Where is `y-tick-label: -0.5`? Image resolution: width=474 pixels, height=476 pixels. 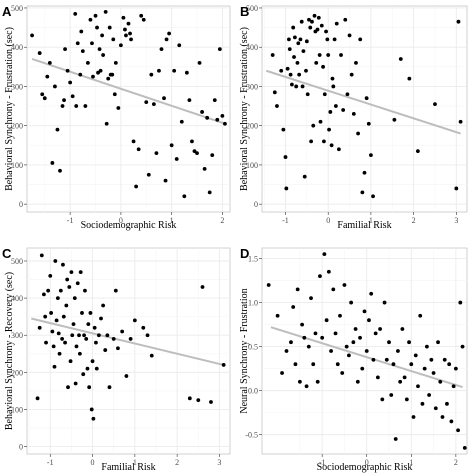 y-tick-label: -0.5 is located at coordinates (251, 435).